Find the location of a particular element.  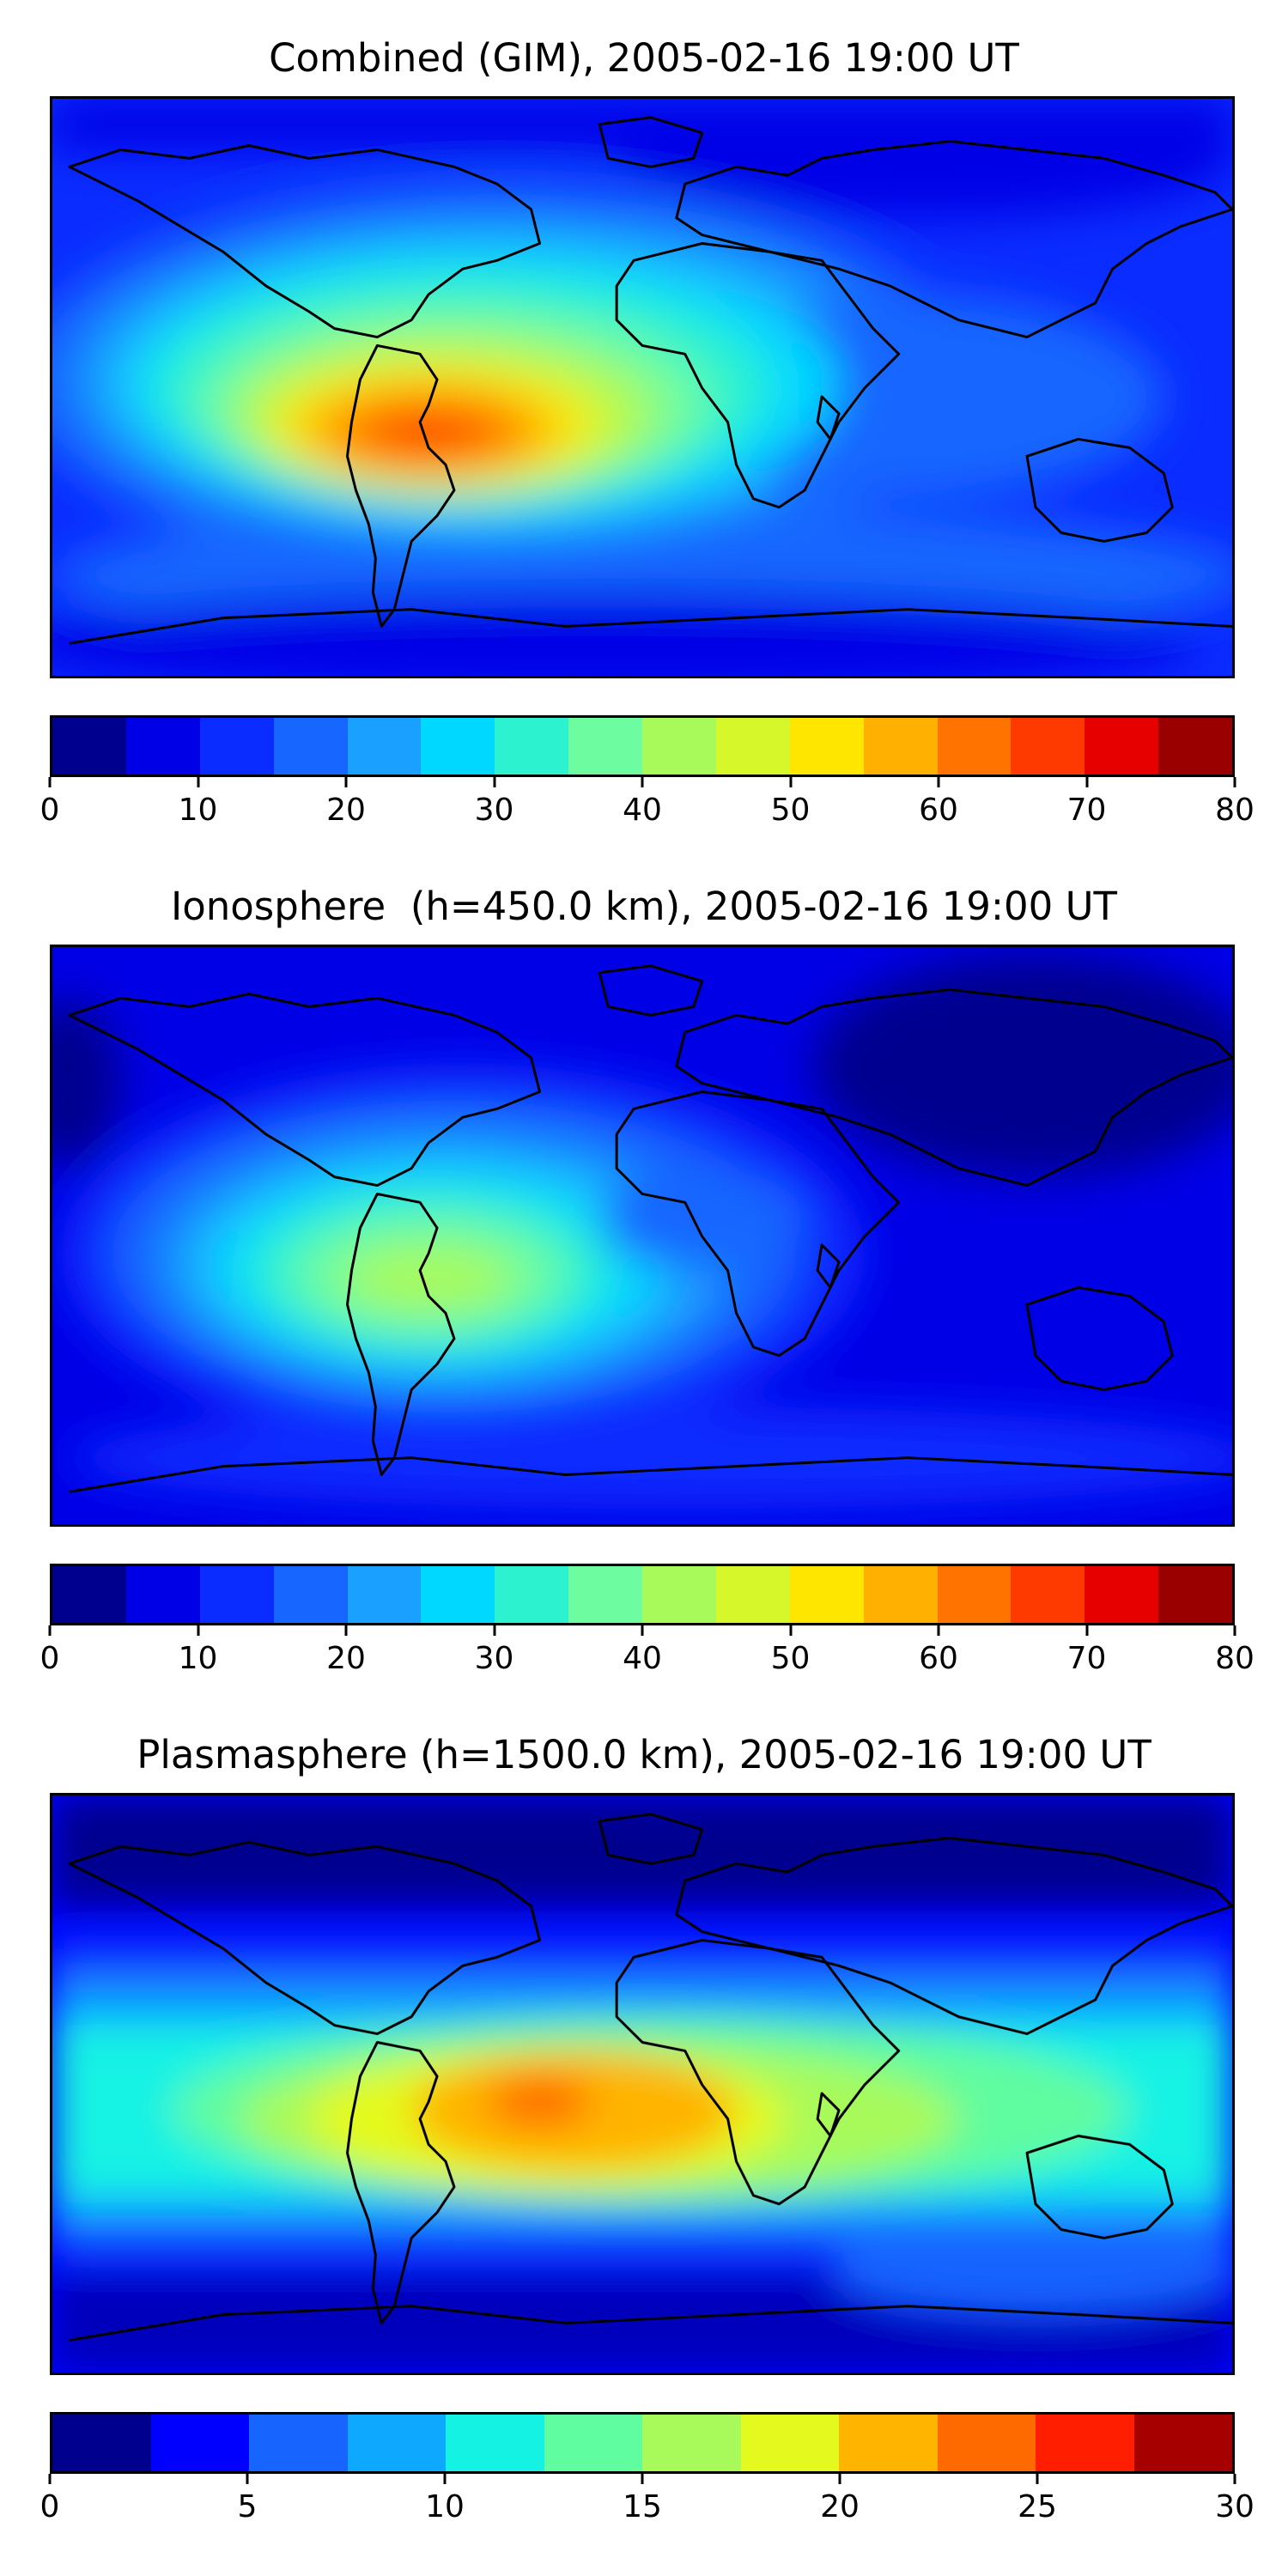

colorbar-plasmasphere is located at coordinates (642, 2443).